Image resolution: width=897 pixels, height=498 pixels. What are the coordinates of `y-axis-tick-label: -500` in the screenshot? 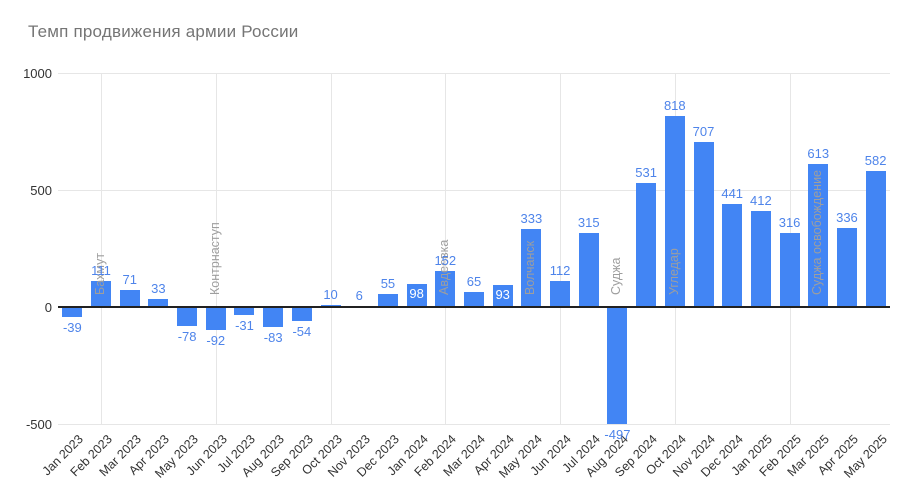 It's located at (38, 424).